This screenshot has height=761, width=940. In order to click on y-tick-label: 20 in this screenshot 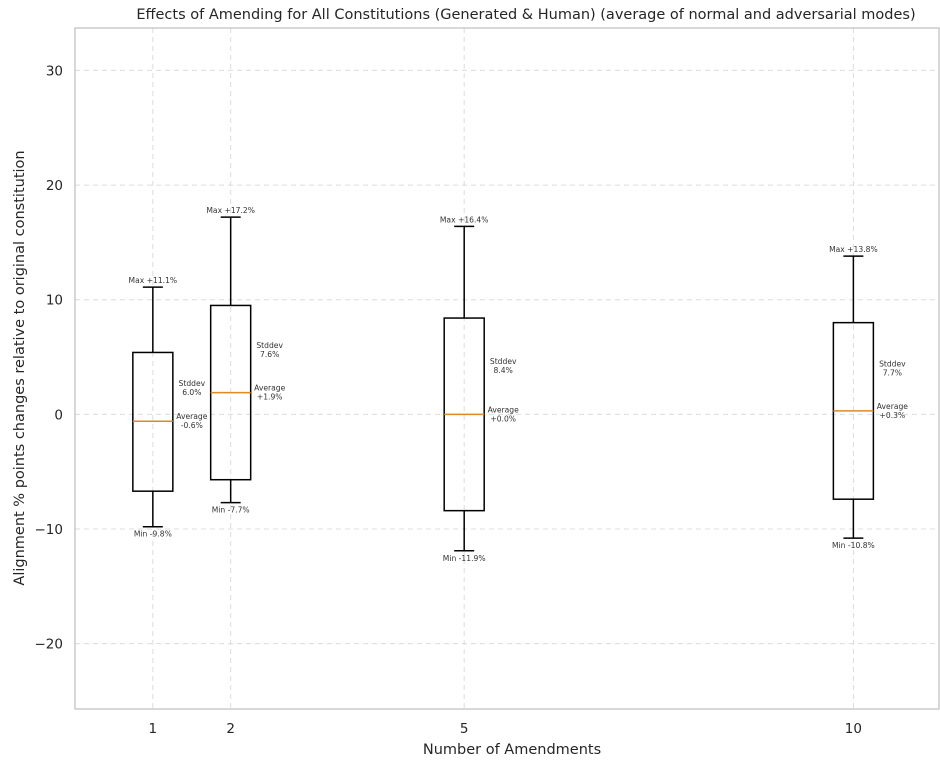, I will do `click(54, 186)`.